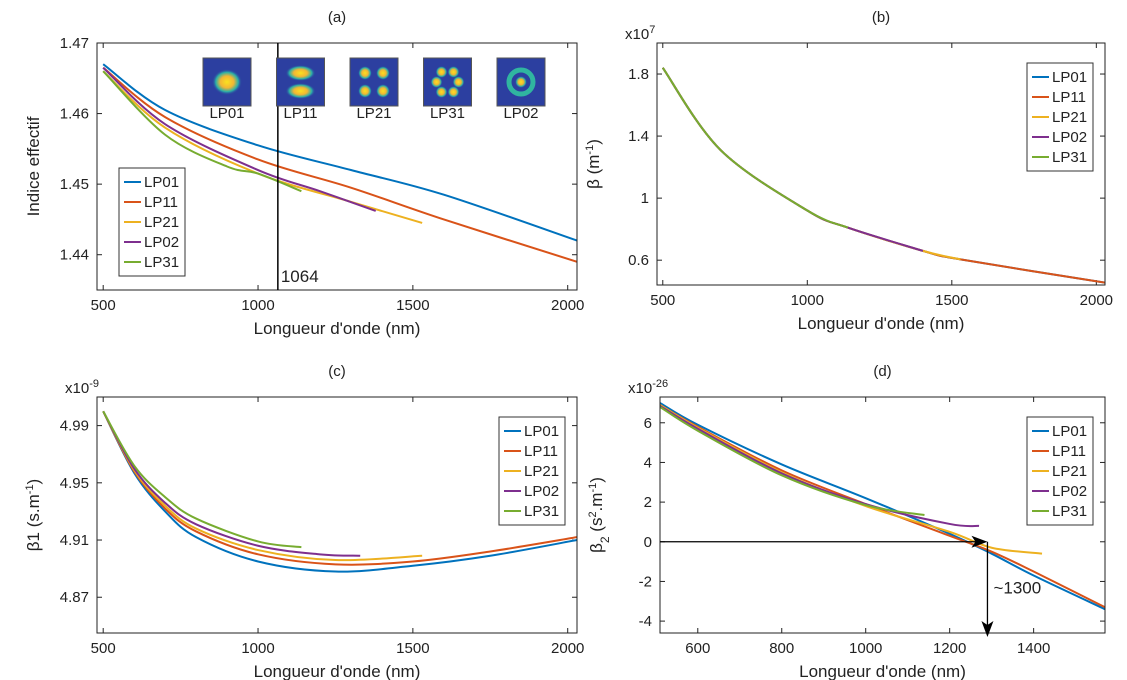 This screenshot has height=680, width=1127. What do you see at coordinates (697, 648) in the screenshot?
I see `x-tick-label: 600` at bounding box center [697, 648].